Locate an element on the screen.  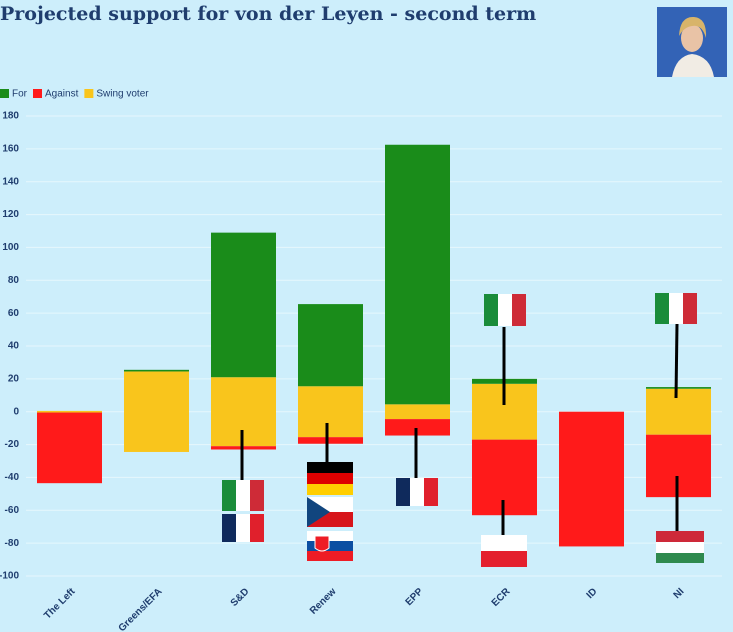
x-tick-label: NI is located at coordinates (679, 593).